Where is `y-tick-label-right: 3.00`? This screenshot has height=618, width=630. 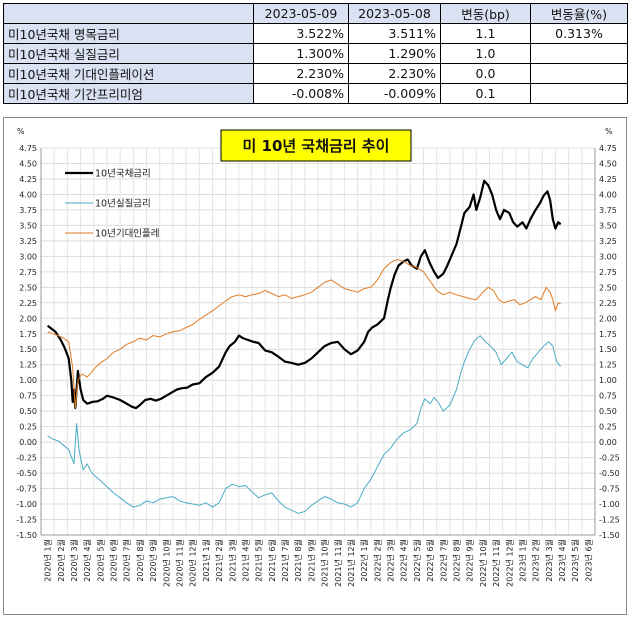 y-tick-label-right: 3.00 is located at coordinates (608, 256).